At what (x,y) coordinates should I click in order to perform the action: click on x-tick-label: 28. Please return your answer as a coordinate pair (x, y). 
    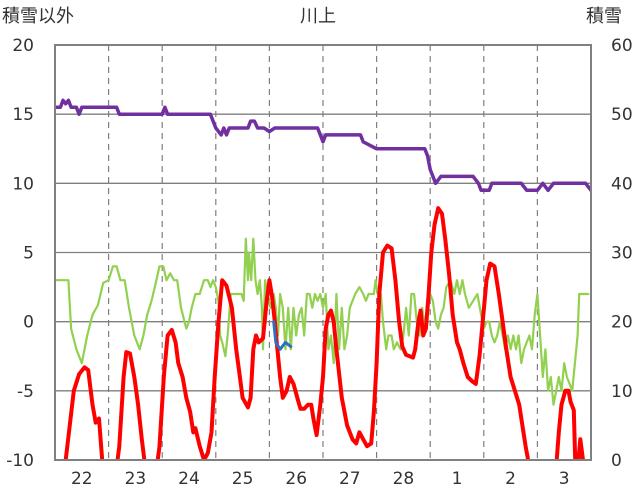
    Looking at the image, I should click on (404, 479).